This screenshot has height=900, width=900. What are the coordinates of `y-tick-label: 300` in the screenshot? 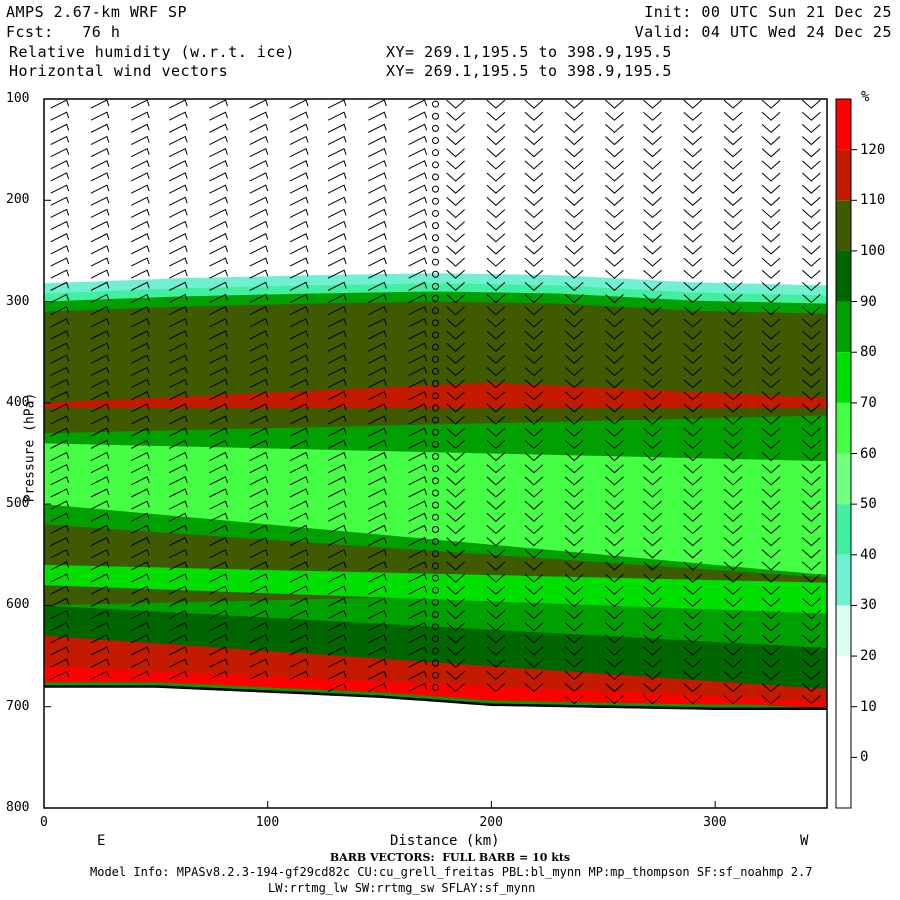 It's located at (18, 301).